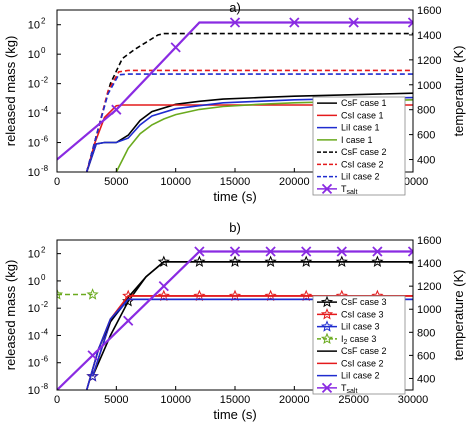  I want to click on y2-tick-label: 1400, so click(429, 36).